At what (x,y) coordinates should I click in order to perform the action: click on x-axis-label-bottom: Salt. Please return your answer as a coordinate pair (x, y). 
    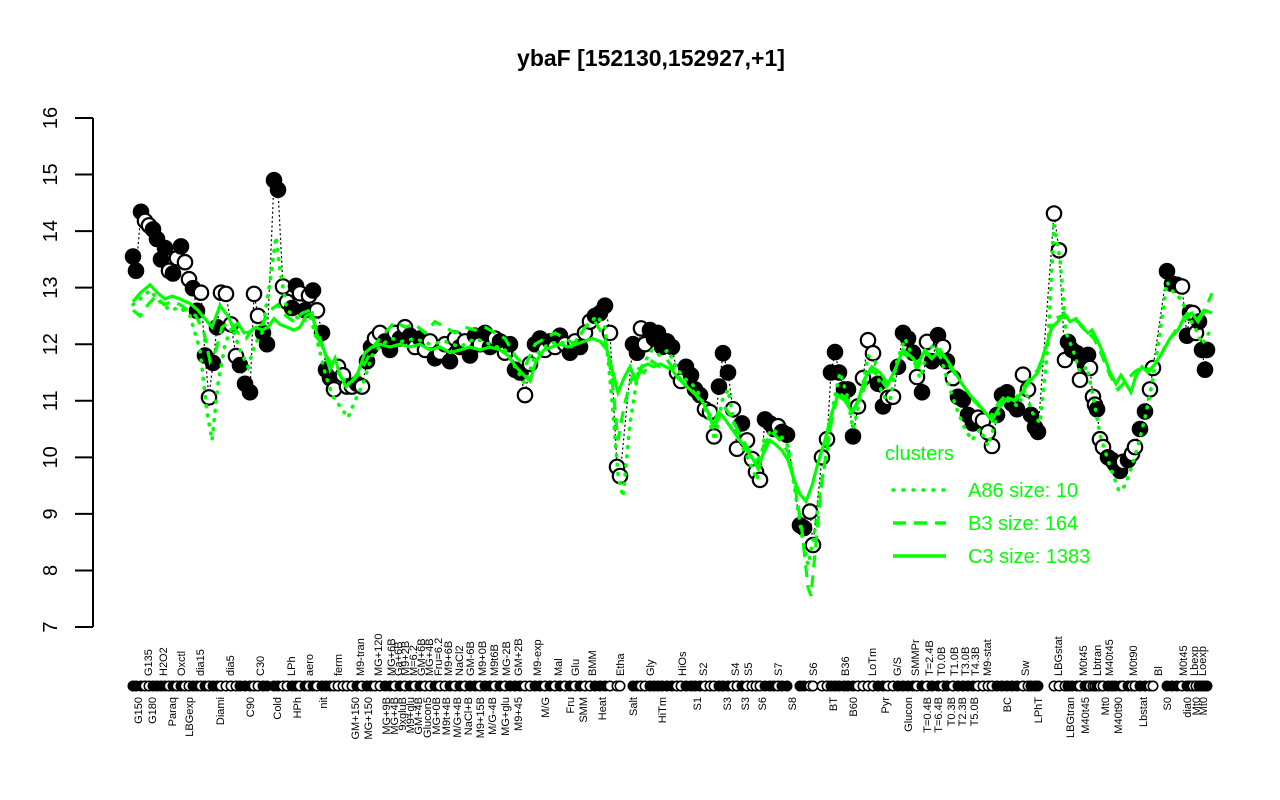
    Looking at the image, I should click on (634, 706).